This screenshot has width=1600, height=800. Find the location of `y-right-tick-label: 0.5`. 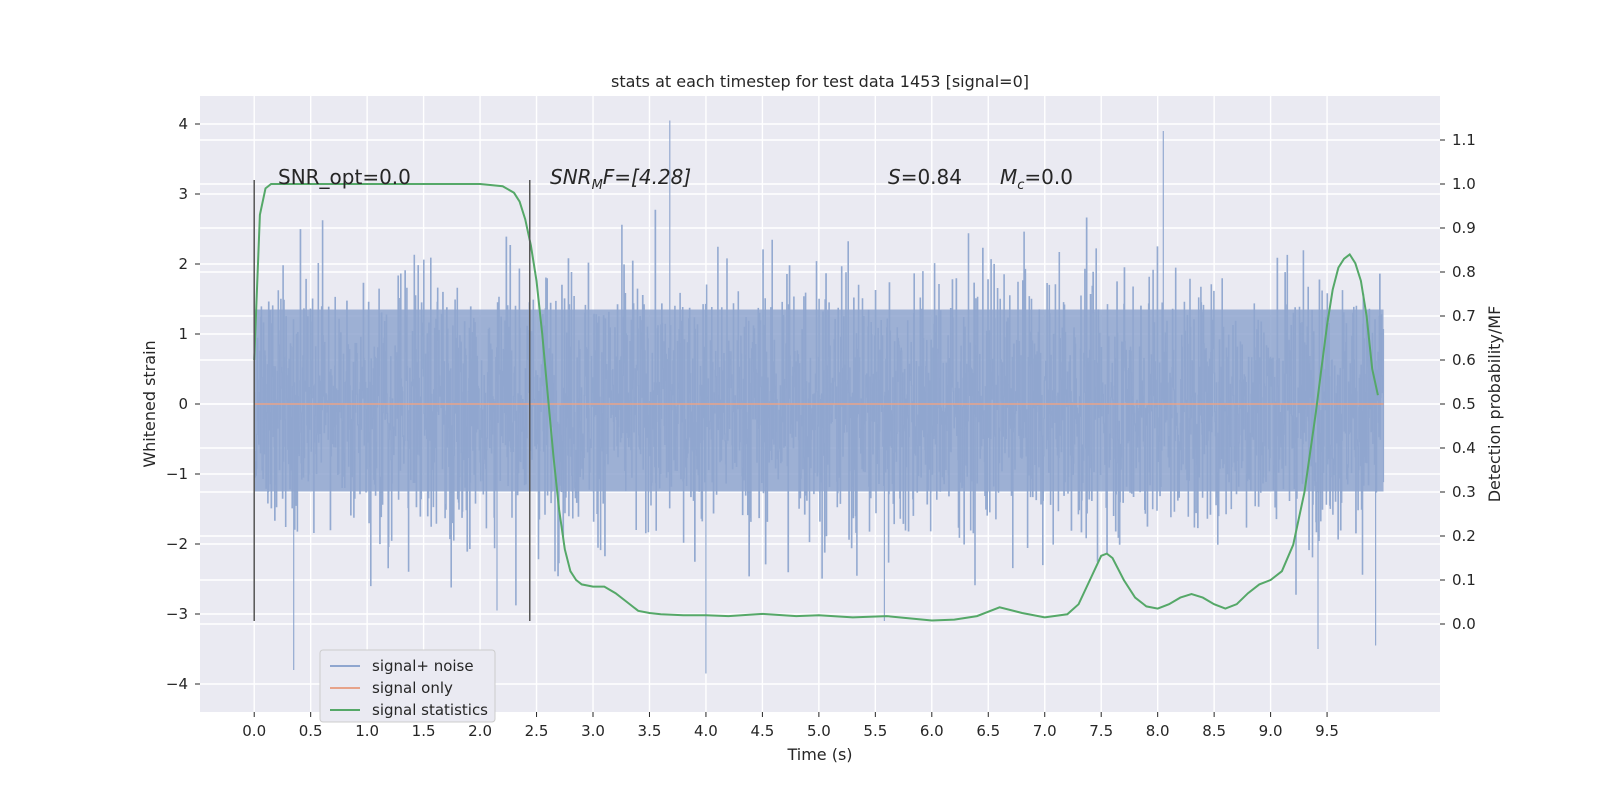

y-right-tick-label: 0.5 is located at coordinates (1464, 404).